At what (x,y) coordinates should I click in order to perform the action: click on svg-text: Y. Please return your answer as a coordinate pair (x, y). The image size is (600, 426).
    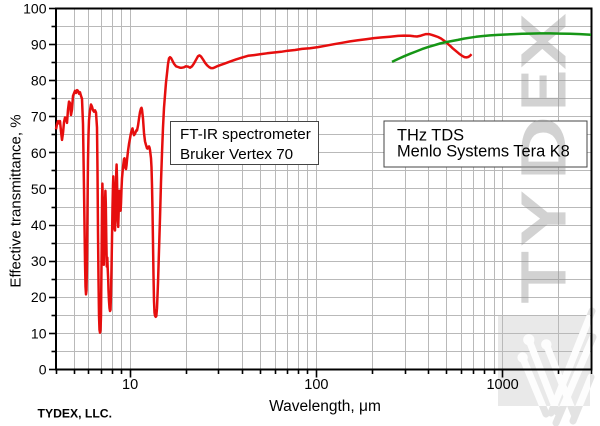
    Looking at the image, I should click on (544, 218).